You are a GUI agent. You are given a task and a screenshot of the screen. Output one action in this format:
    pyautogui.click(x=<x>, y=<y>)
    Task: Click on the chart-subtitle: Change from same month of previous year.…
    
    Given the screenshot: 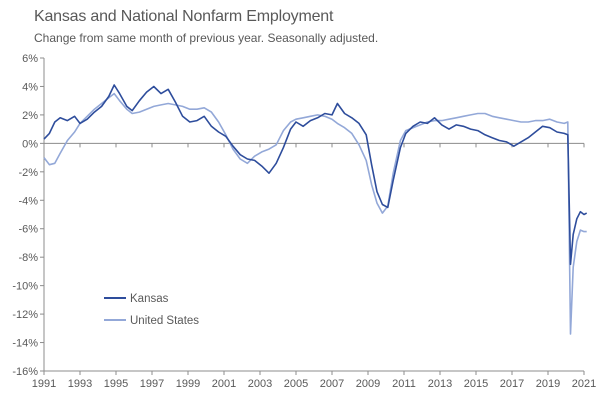 What is the action you would take?
    pyautogui.click(x=206, y=38)
    